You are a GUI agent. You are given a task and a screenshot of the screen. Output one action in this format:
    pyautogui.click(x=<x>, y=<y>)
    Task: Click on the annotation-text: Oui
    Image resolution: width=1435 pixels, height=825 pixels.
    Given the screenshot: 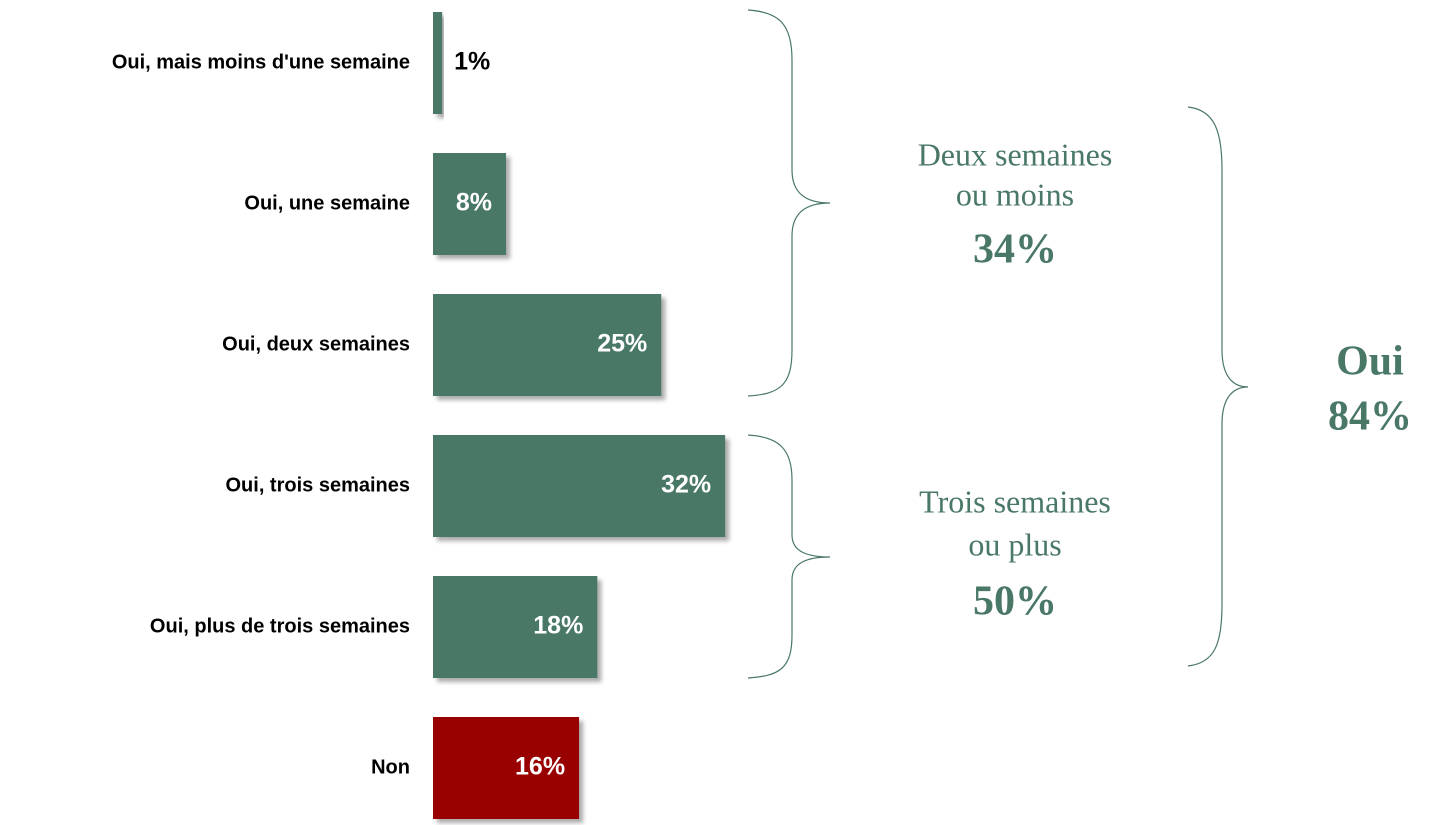 What is the action you would take?
    pyautogui.click(x=1370, y=362)
    